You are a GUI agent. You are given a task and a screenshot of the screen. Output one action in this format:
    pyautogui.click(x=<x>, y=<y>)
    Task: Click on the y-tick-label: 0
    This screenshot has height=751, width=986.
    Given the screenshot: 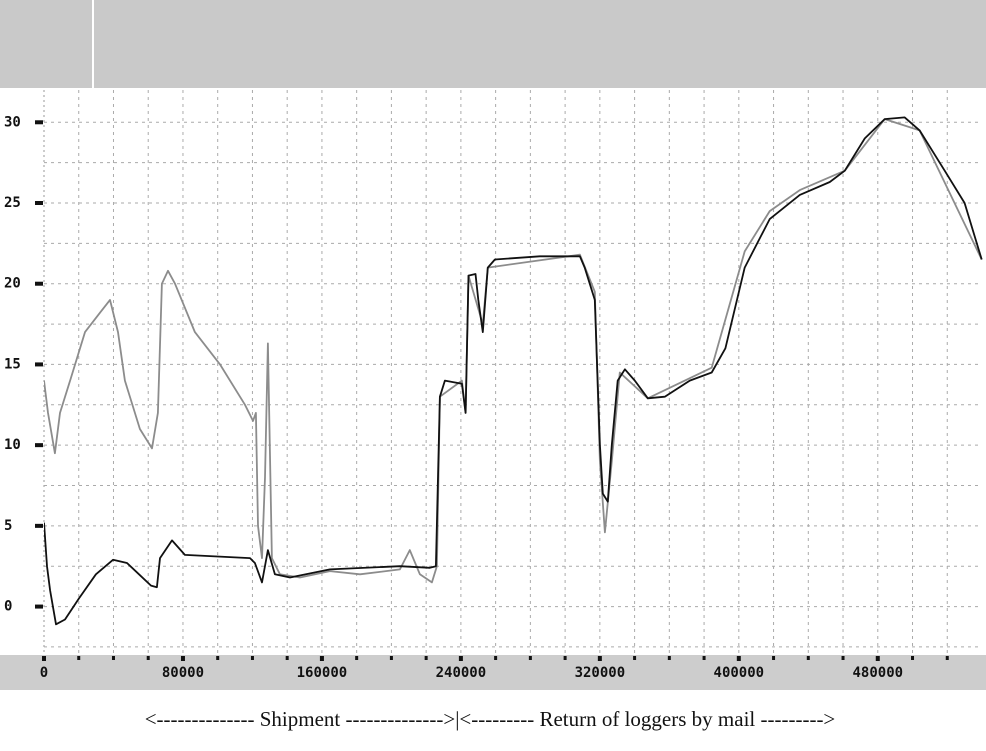 What is the action you would take?
    pyautogui.click(x=8, y=607)
    